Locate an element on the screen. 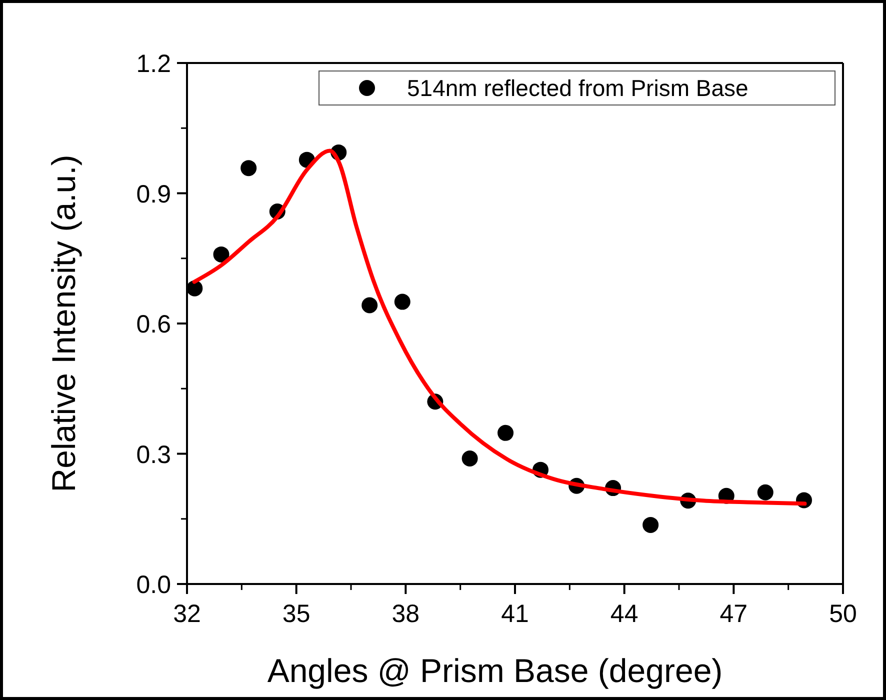 The image size is (886, 700). y-tick-label: 1.2 is located at coordinates (153, 64).